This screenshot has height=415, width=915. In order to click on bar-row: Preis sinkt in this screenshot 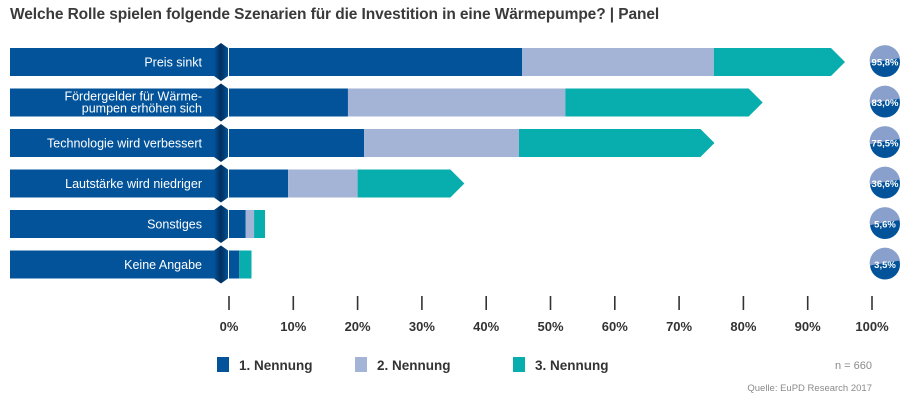, I will do `click(427, 62)`.